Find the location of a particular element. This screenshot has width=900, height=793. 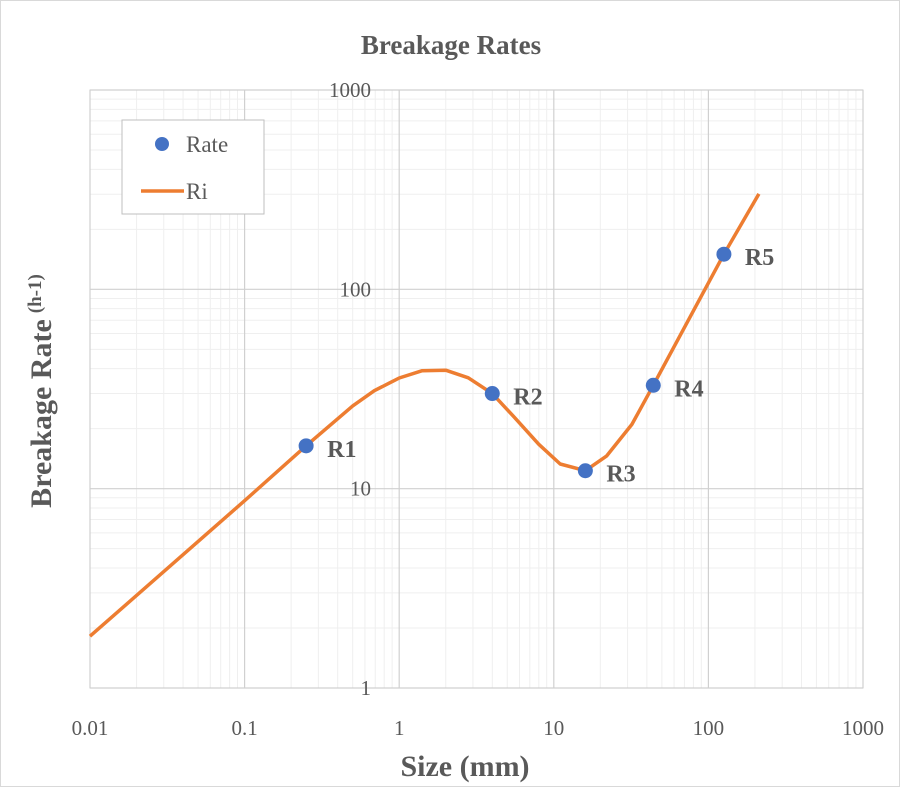

x-tick-label: 0.1 is located at coordinates (244, 728).